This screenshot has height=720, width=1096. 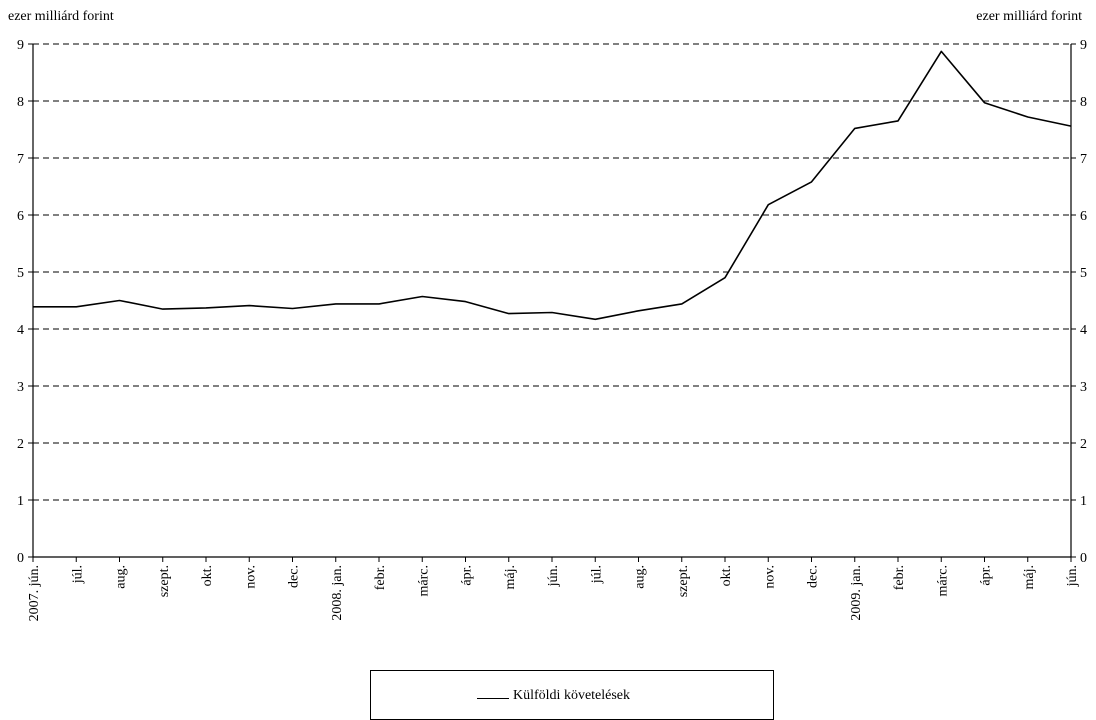 What do you see at coordinates (1083, 216) in the screenshot?
I see `y-tick-label-right: 6` at bounding box center [1083, 216].